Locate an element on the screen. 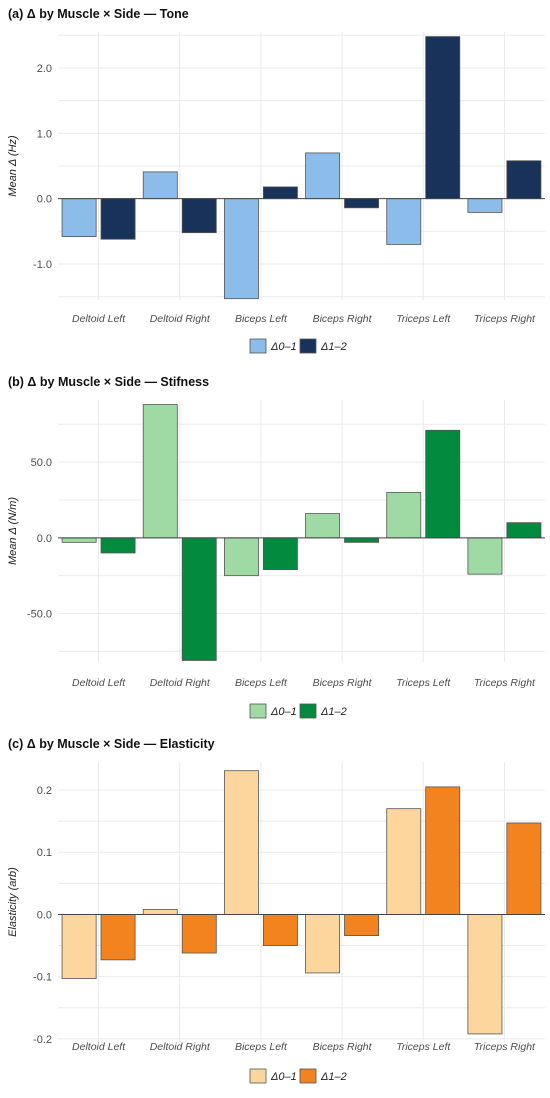 This screenshot has width=550, height=1098. y-tick-label: 50.0 is located at coordinates (41, 463).